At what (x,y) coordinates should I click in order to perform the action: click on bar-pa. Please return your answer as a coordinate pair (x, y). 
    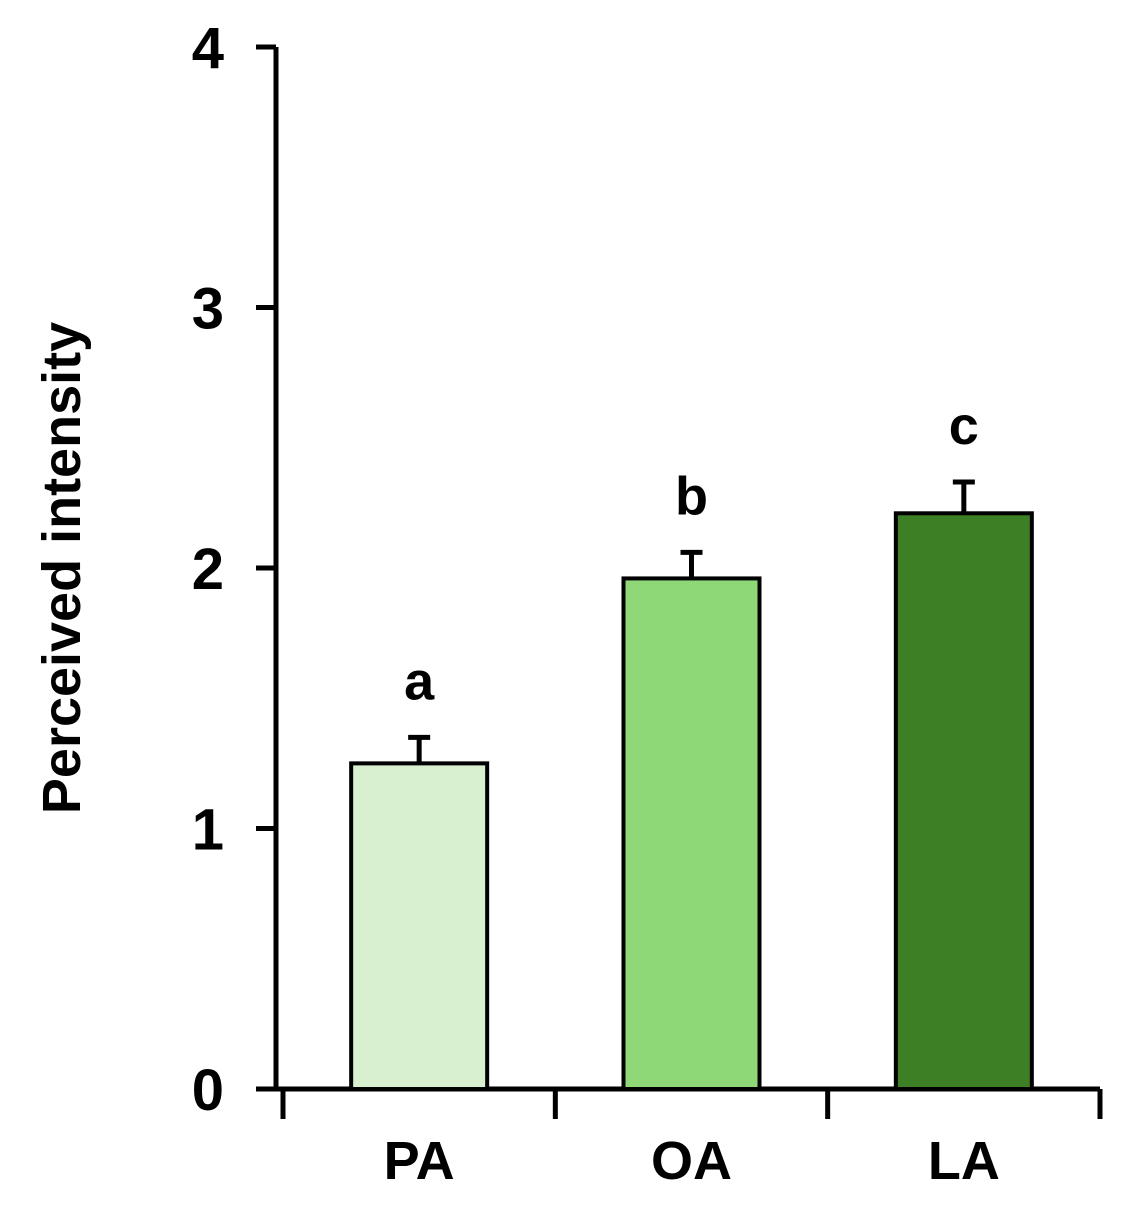
    Looking at the image, I should click on (419, 926).